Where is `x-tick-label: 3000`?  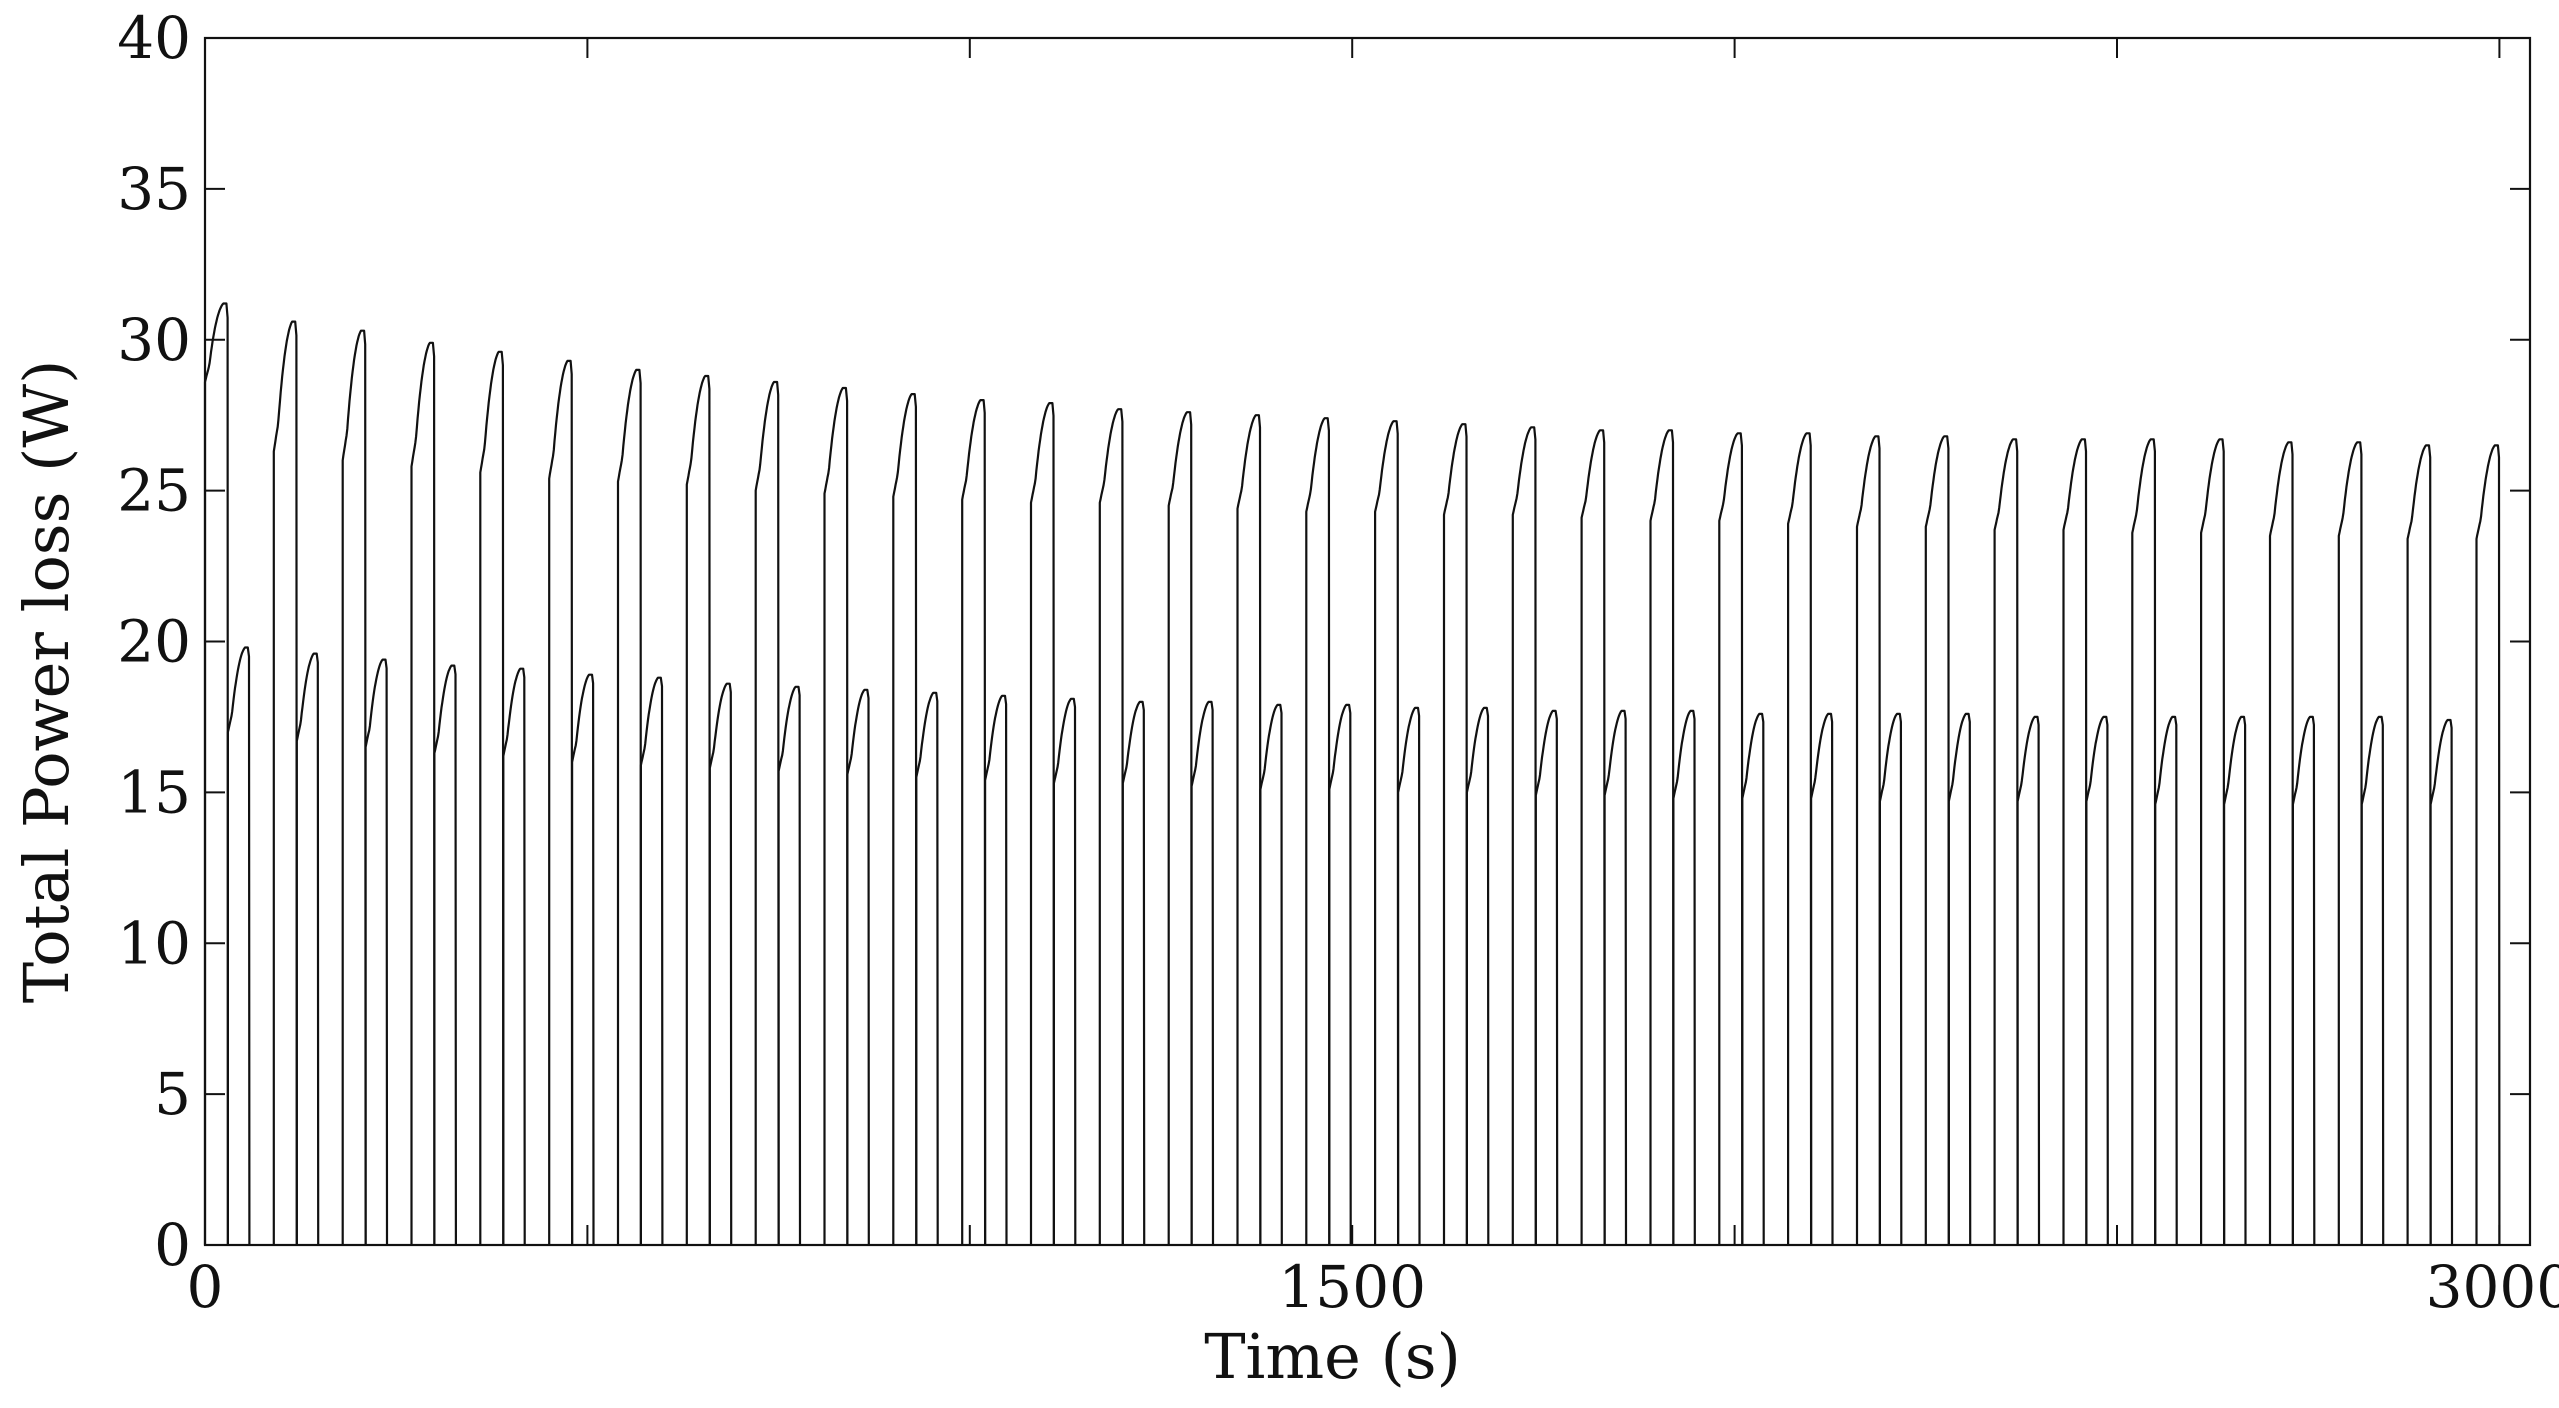
x-tick-label: 3000 is located at coordinates (2492, 1287).